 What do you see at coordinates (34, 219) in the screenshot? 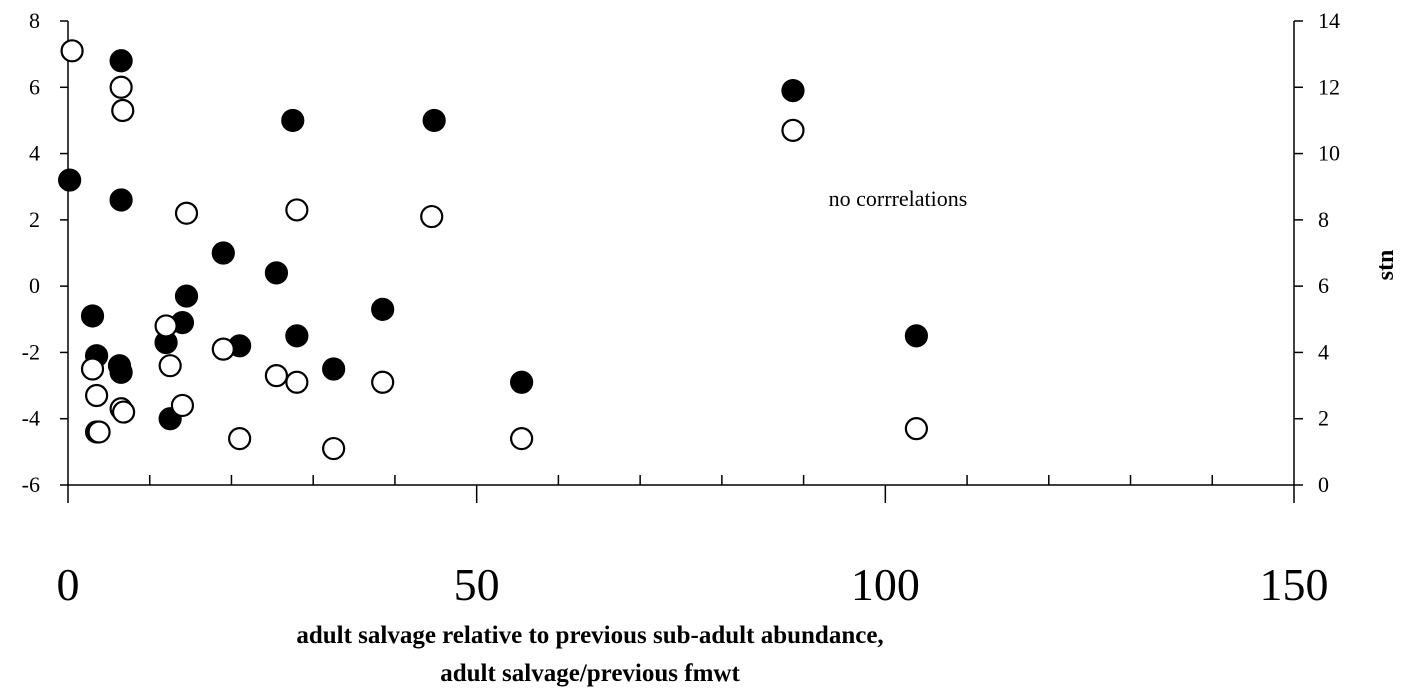
I see `y-left-tick-label: 2` at bounding box center [34, 219].